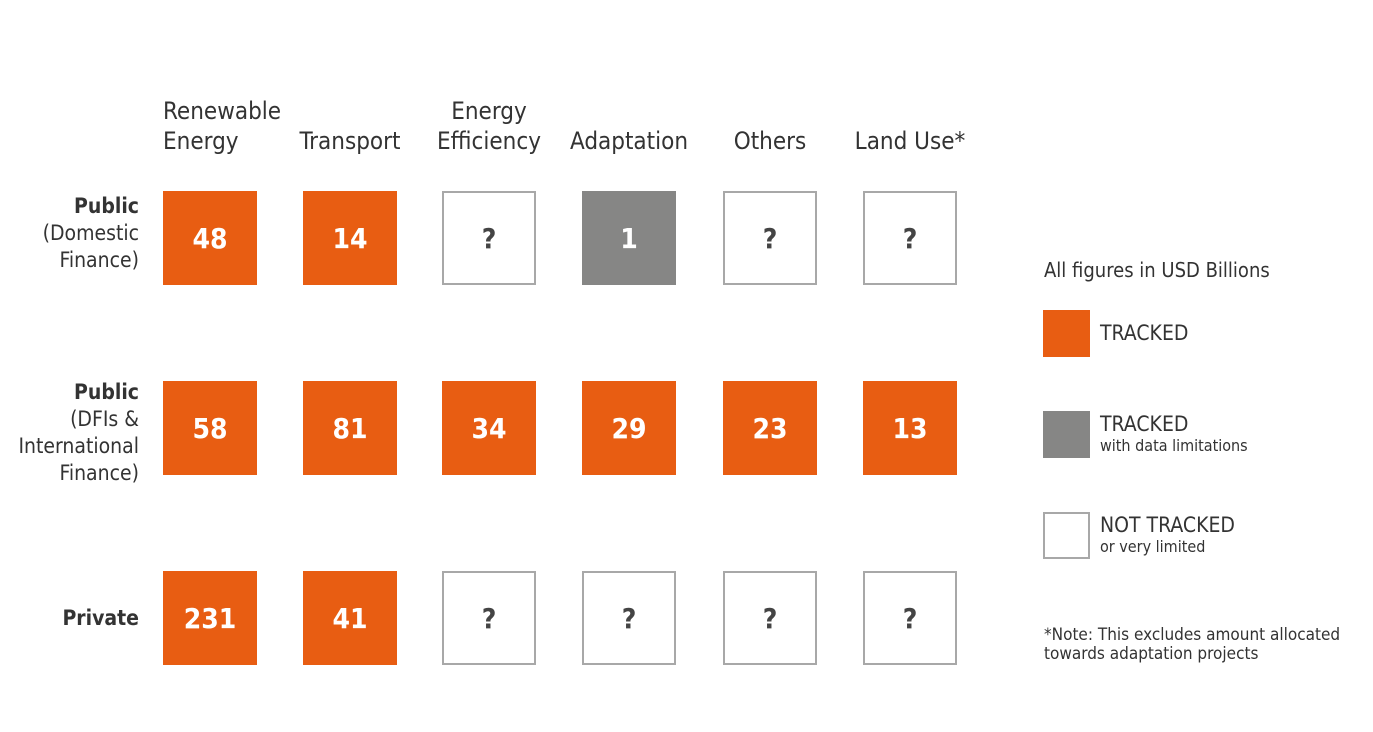 This screenshot has height=732, width=1373. Describe the element at coordinates (1066, 434) in the screenshot. I see `legend-swatch-limited` at that location.